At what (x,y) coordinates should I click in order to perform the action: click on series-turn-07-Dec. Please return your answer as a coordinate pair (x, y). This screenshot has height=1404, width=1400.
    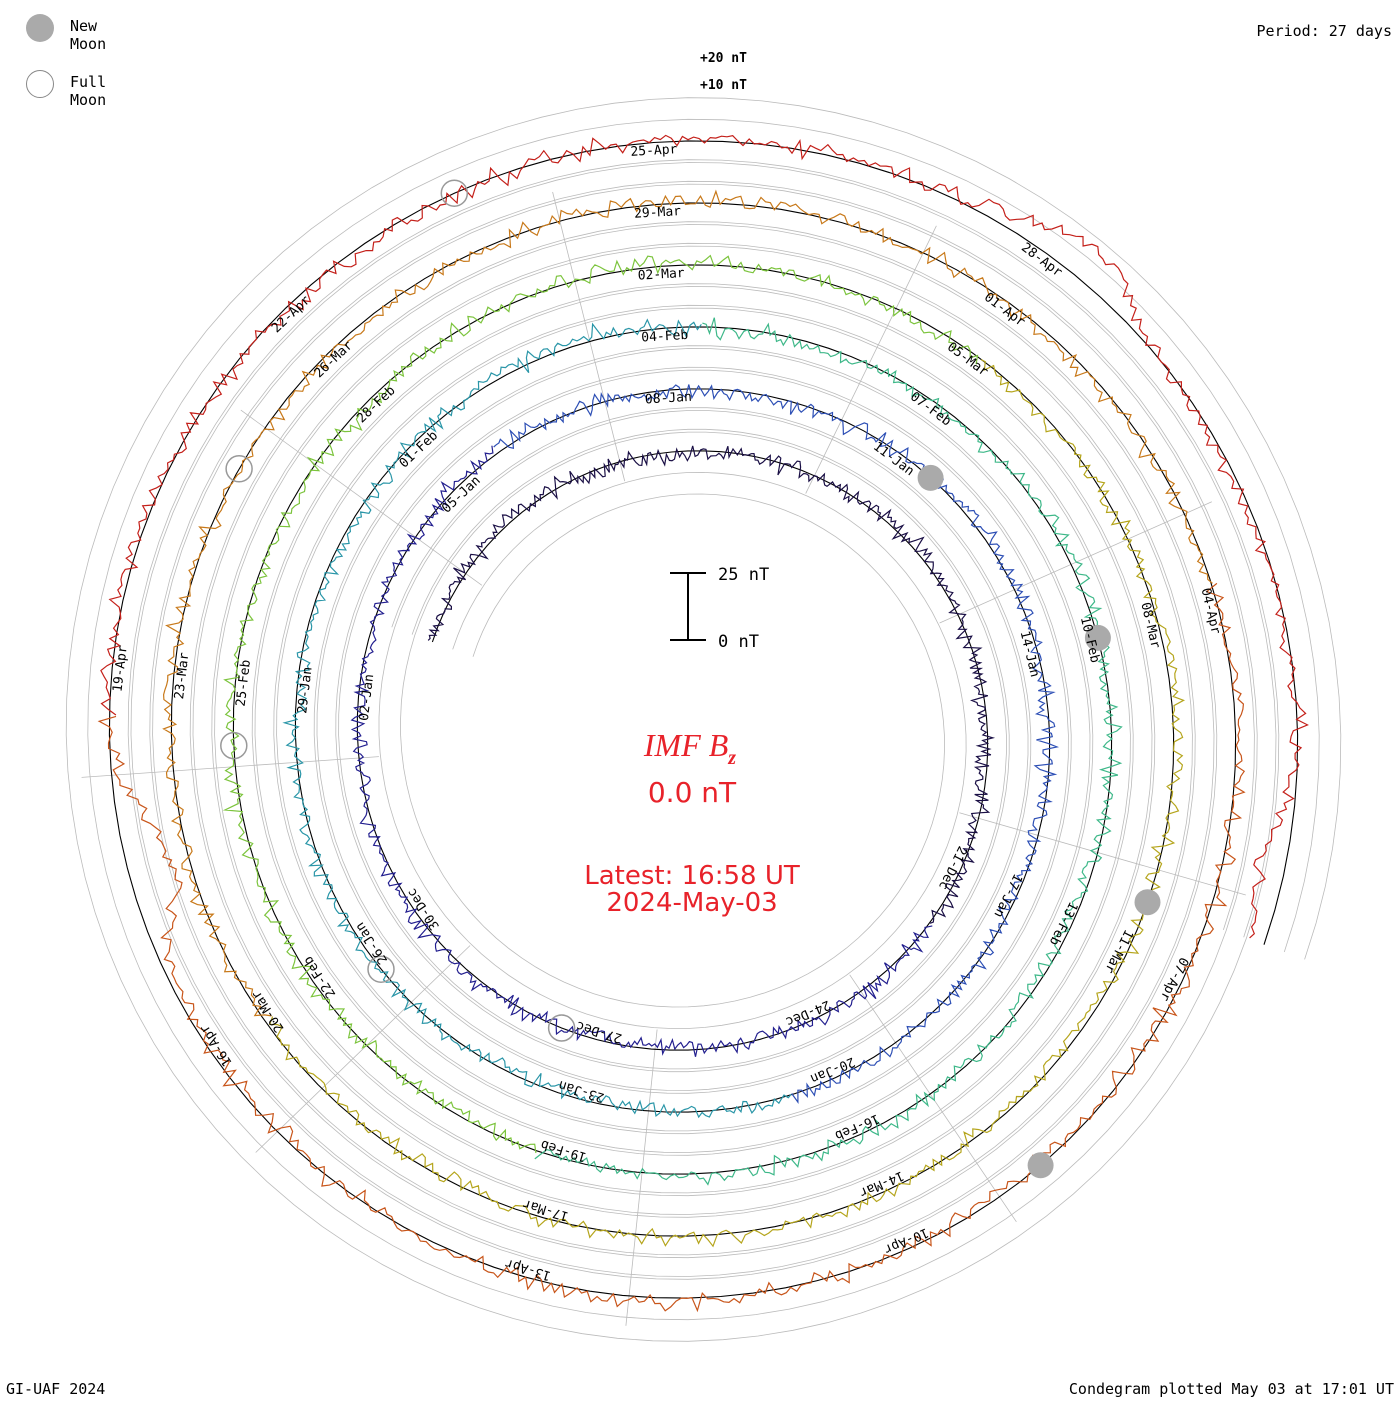
    Looking at the image, I should click on (711, 684).